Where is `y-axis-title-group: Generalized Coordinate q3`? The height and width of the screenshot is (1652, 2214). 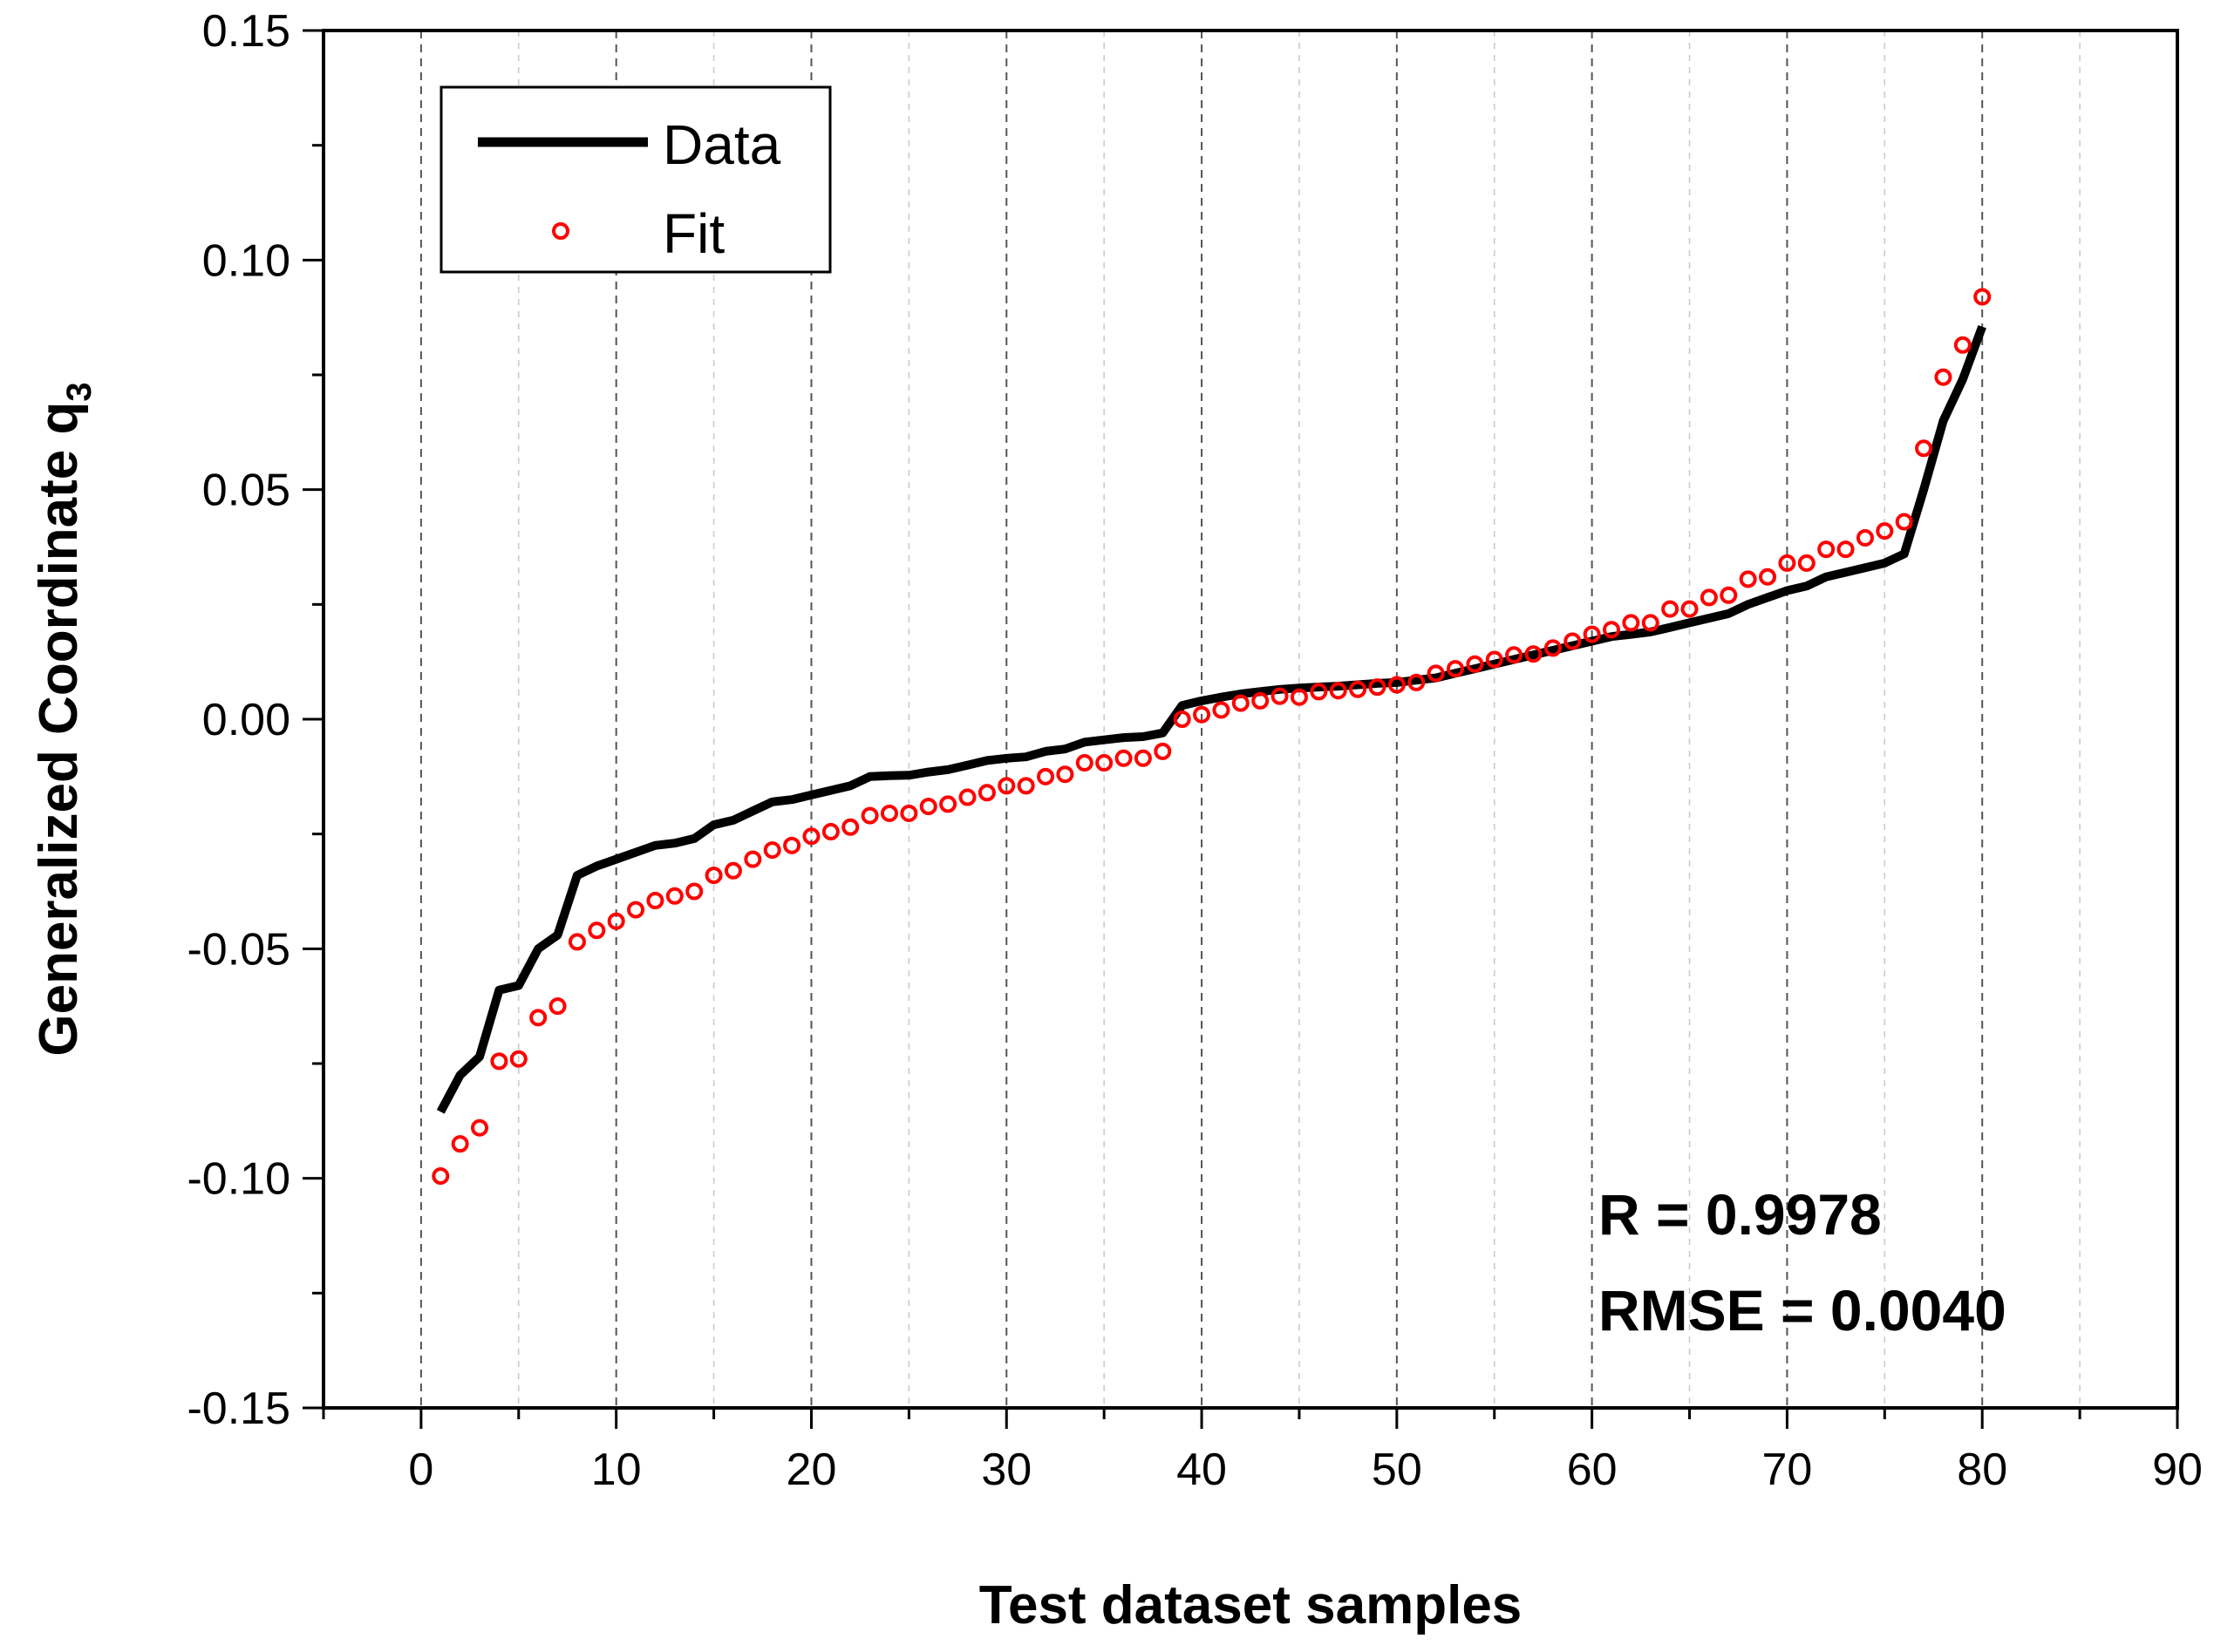
y-axis-title-group: Generalized Coordinate q3 is located at coordinates (64, 719).